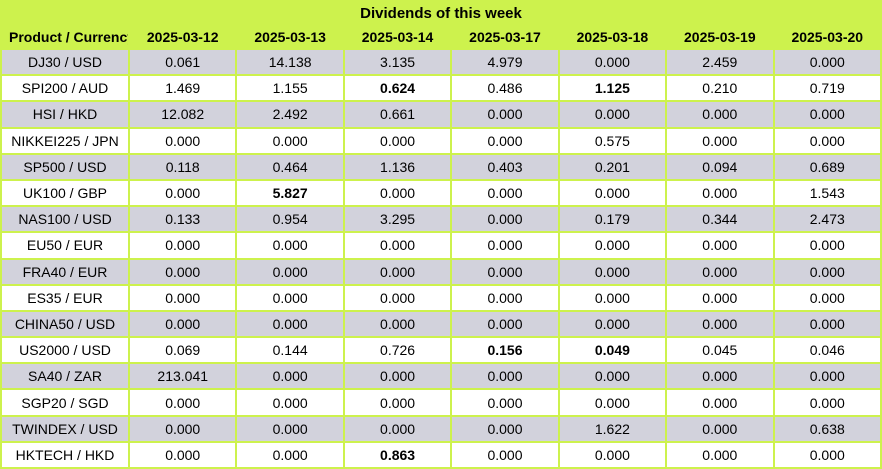 This screenshot has width=882, height=469. I want to click on dividend-cell: 0.863, so click(397, 454).